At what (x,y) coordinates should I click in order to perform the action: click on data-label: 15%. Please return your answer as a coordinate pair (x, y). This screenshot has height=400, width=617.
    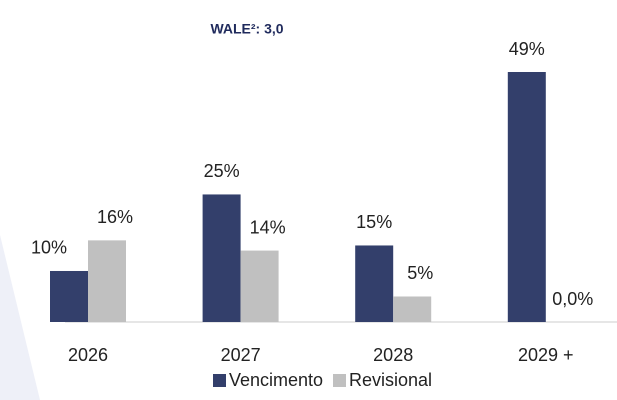
    Looking at the image, I should click on (374, 222).